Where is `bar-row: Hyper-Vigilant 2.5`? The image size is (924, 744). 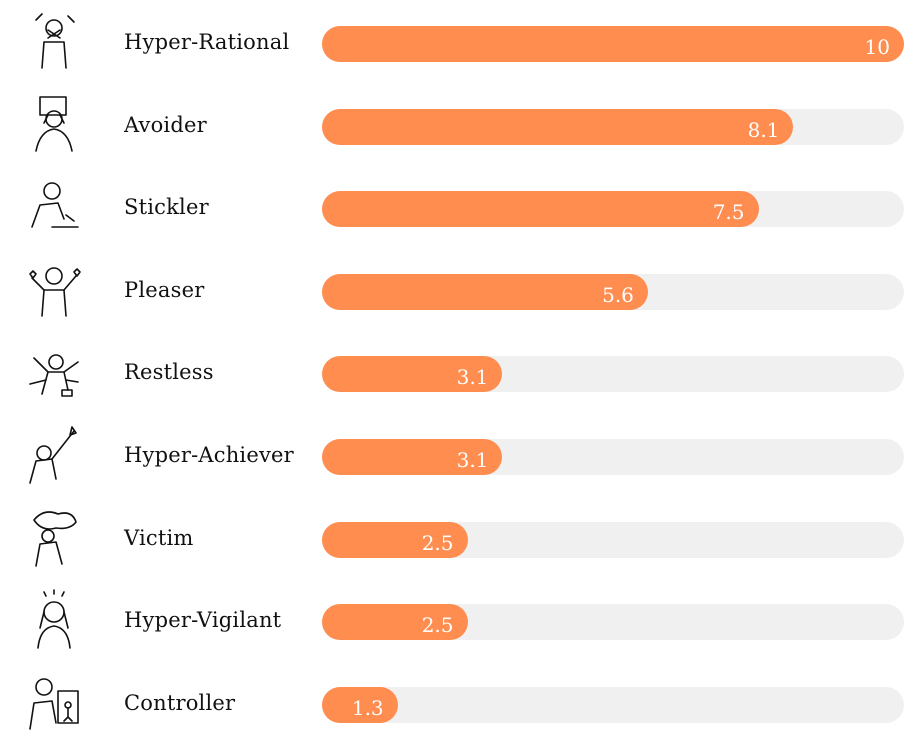
bar-row: Hyper-Vigilant 2.5 is located at coordinates (462, 619).